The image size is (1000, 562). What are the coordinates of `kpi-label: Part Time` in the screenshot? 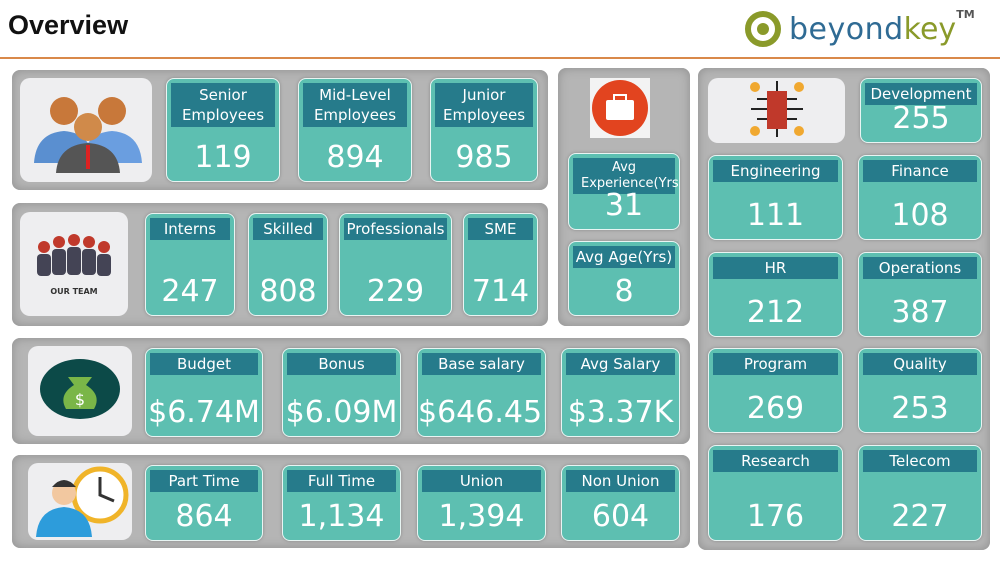 It's located at (204, 481).